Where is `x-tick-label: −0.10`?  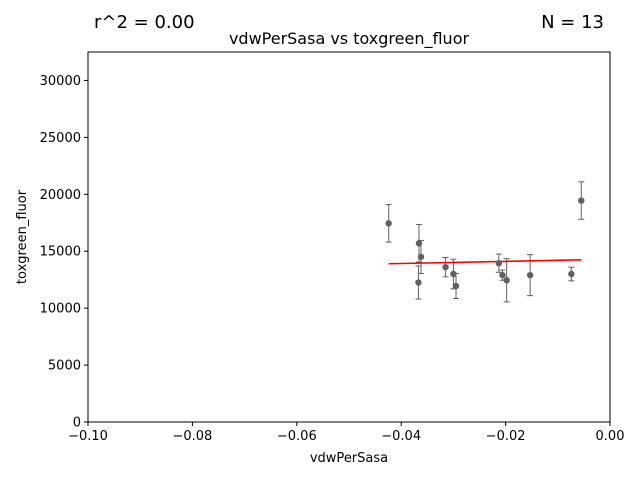
x-tick-label: −0.10 is located at coordinates (88, 436).